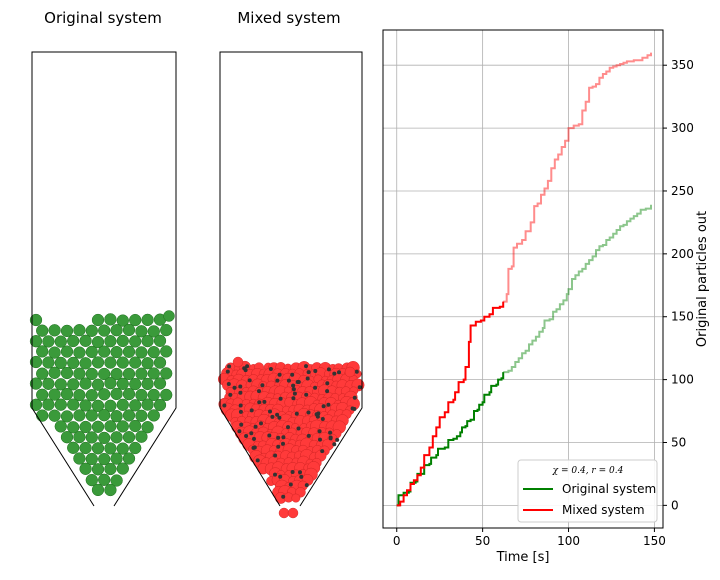  I want to click on legend-label-mixed: Mixed system, so click(603, 510).